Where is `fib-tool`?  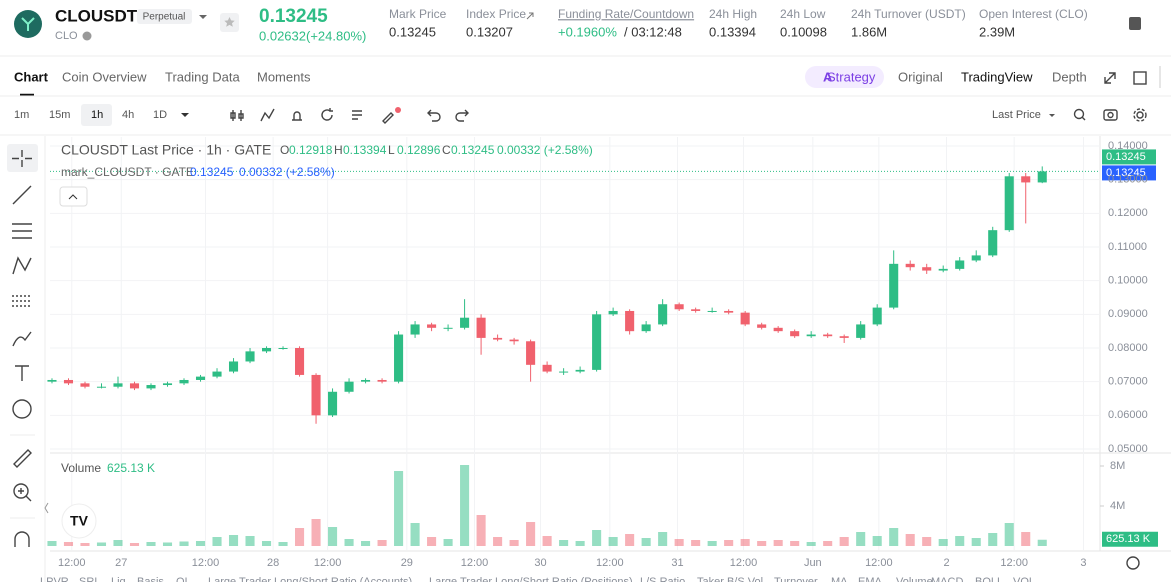
fib-tool is located at coordinates (22, 231).